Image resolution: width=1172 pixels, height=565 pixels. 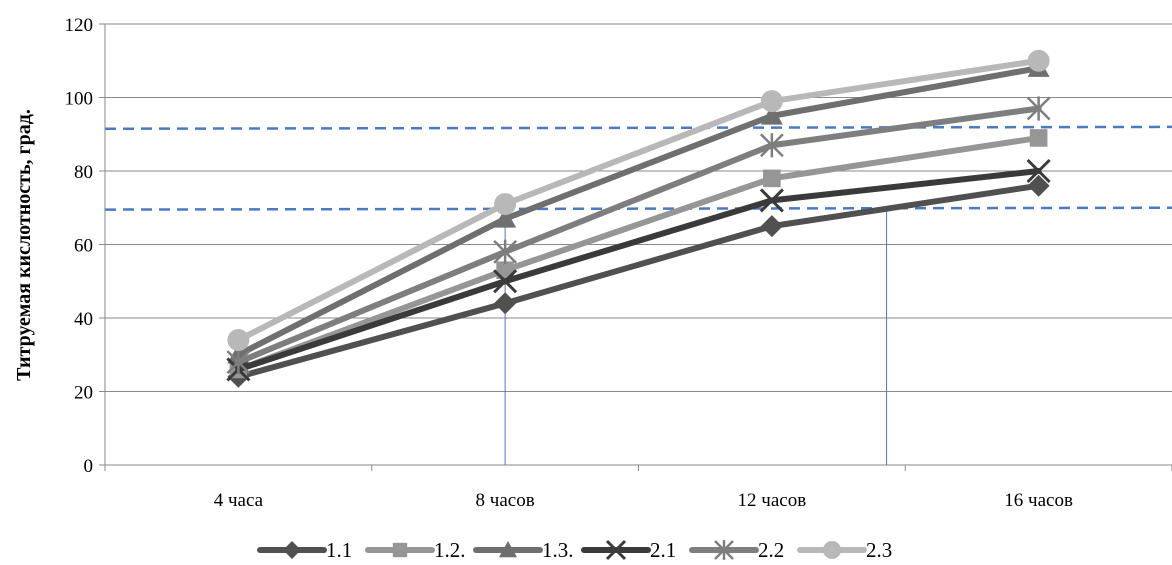 I want to click on legend-label: 2.2, so click(x=771, y=550).